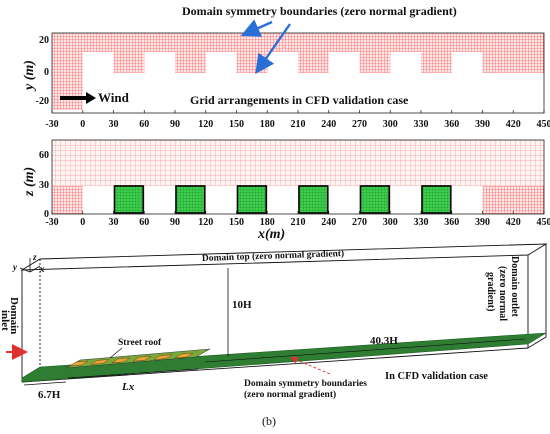 The width and height of the screenshot is (550, 434). Describe the element at coordinates (490, 291) in the screenshot. I see `svg-text: gradient)` at that location.